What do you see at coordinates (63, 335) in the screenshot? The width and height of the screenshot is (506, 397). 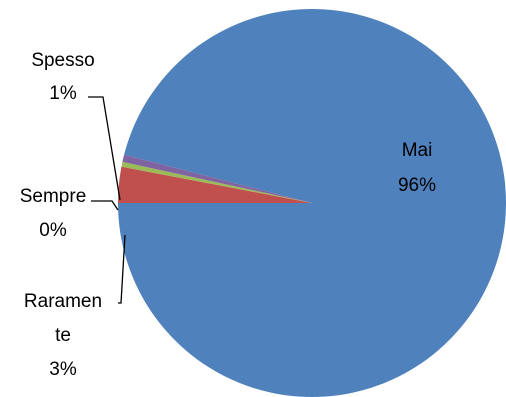 I see `slice-label-raramente-name-line2: te` at bounding box center [63, 335].